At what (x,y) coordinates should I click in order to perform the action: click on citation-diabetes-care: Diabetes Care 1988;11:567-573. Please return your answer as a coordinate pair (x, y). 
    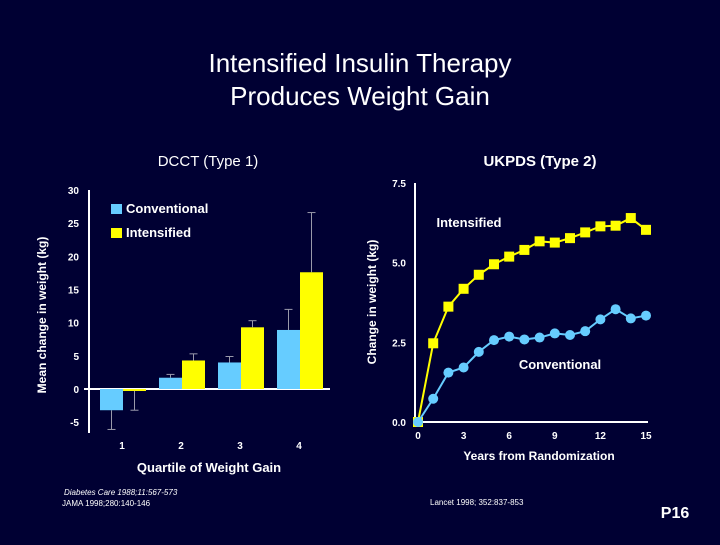
    Looking at the image, I should click on (121, 492).